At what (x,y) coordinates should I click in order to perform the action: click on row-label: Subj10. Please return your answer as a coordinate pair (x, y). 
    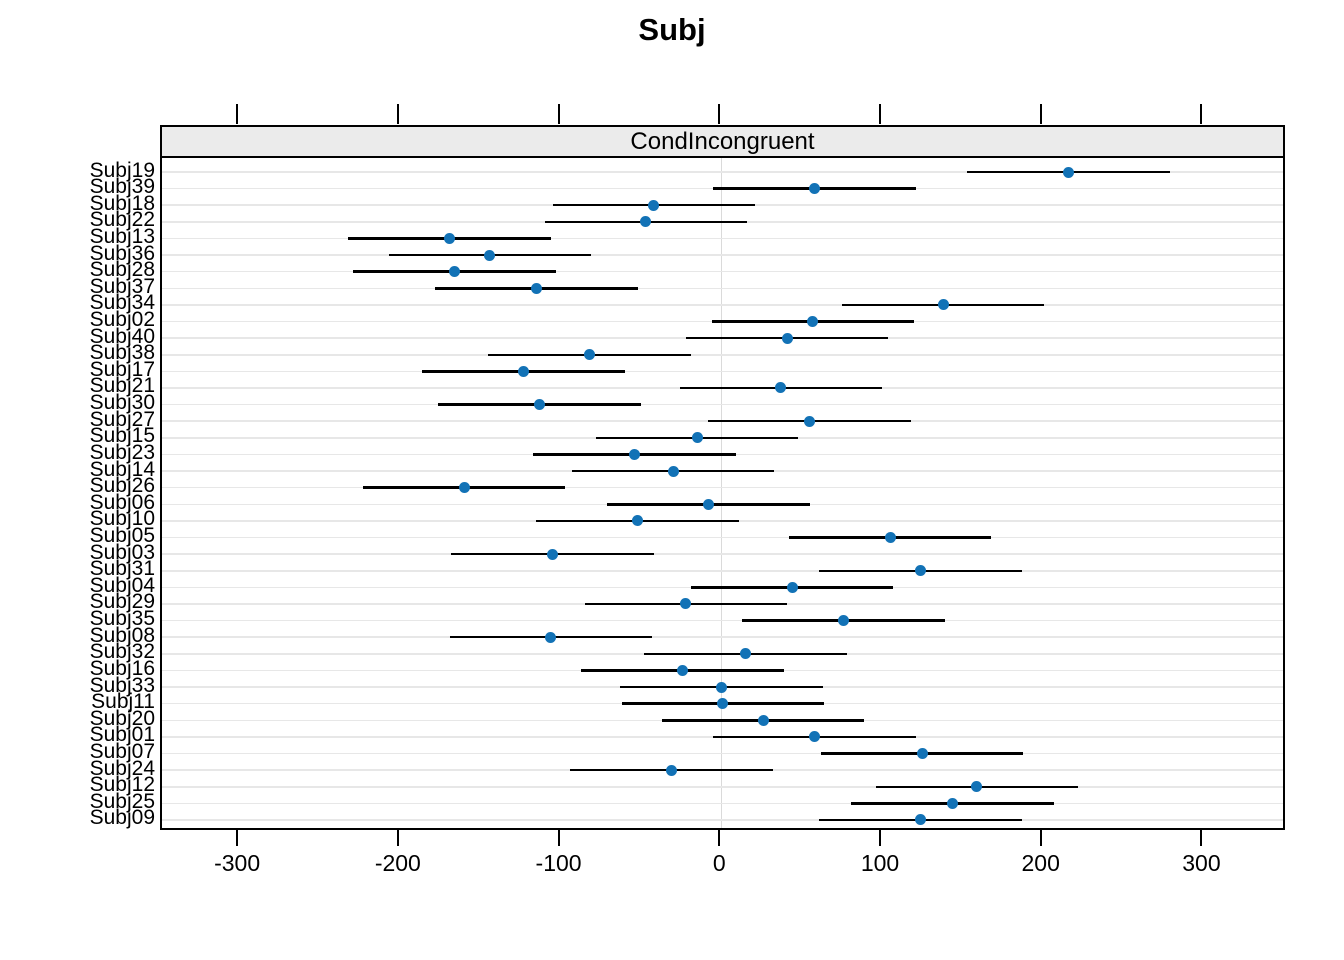
    Looking at the image, I should click on (122, 519).